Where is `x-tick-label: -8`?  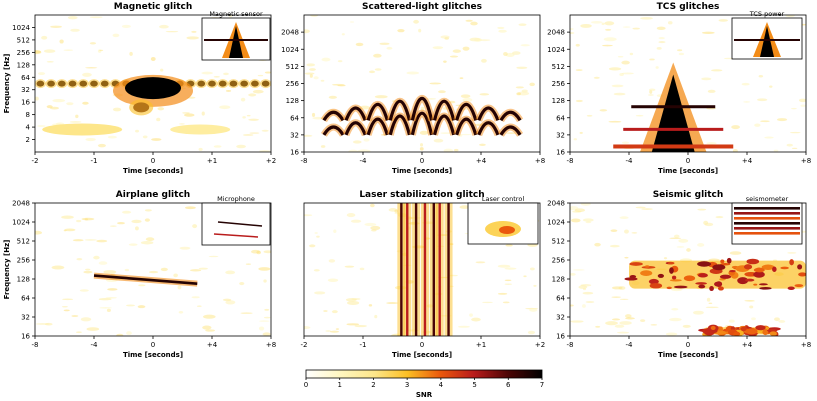 x-tick-label: -8 is located at coordinates (35, 345).